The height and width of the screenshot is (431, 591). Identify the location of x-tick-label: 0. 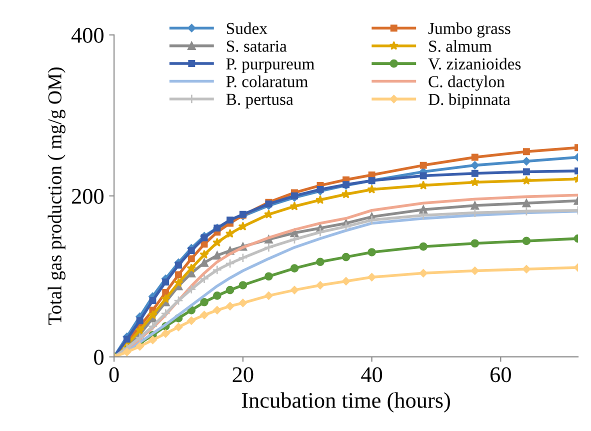
(114, 374).